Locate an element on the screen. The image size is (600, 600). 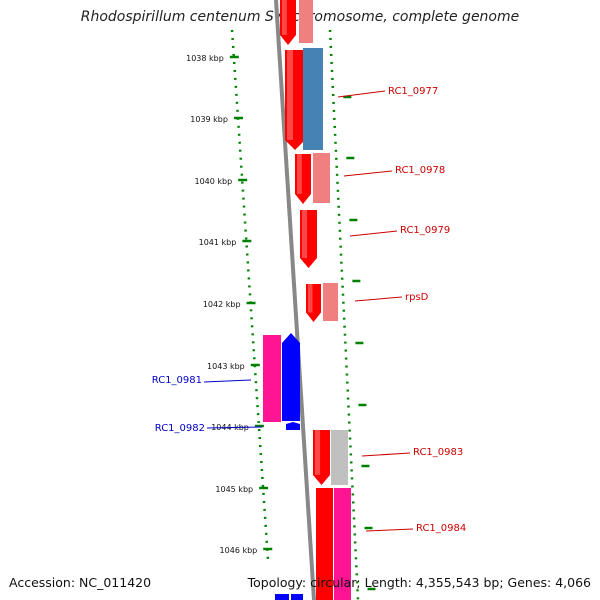
gene-label: rpsD is located at coordinates (417, 297).